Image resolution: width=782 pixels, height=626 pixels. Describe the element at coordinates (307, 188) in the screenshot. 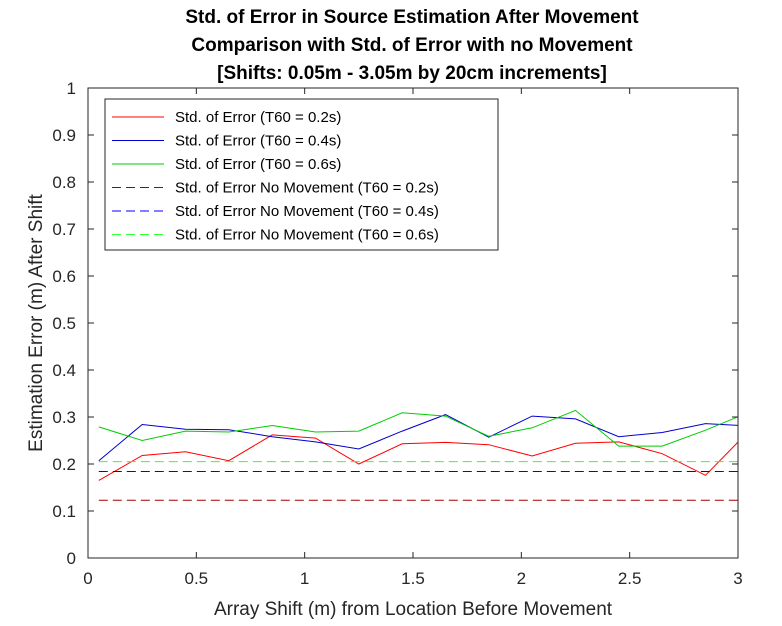

I see `legend-label: Std. of Error No Movement (T60 = 0.2s)` at that location.